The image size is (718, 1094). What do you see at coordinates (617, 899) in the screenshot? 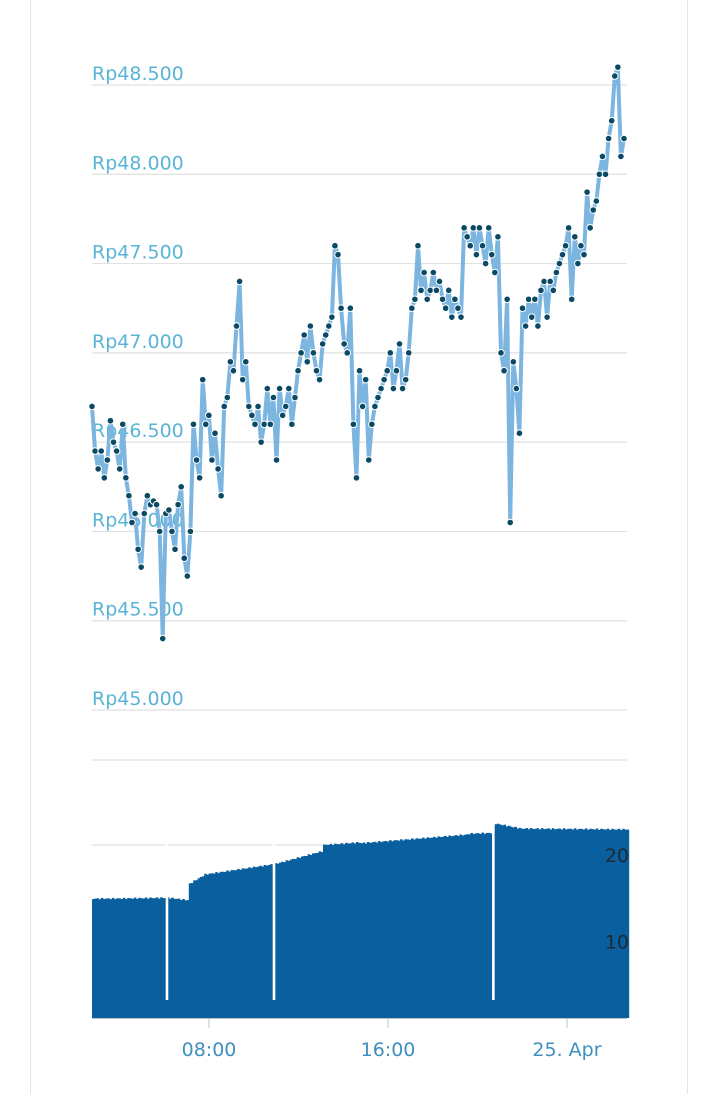
I see `volume-axis-labels: 10 20` at bounding box center [617, 899].